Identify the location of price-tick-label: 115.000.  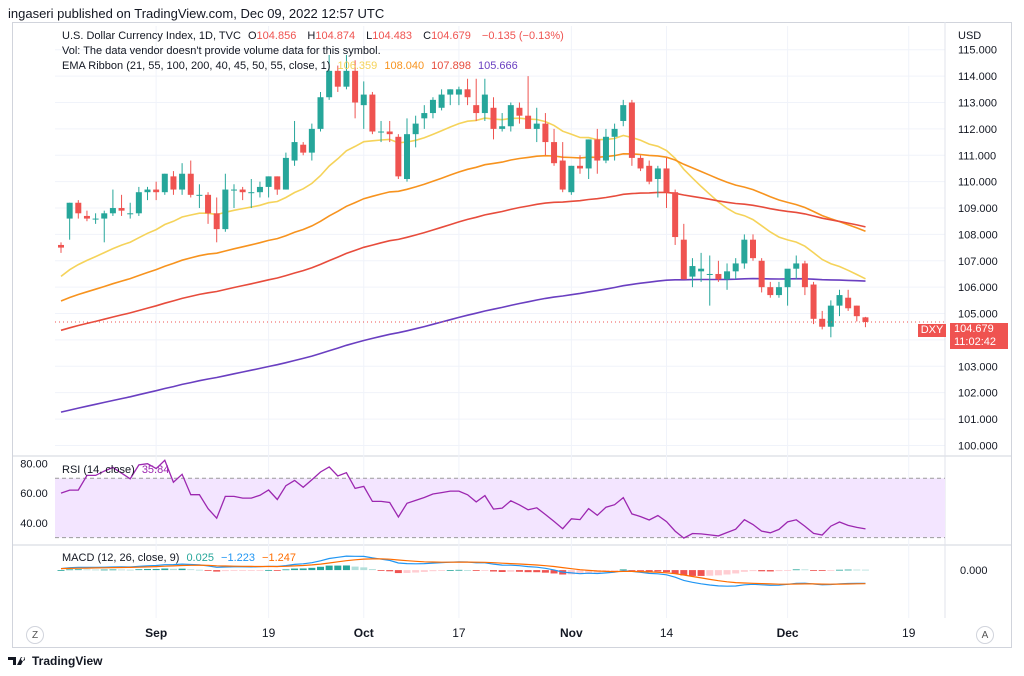
(977, 51).